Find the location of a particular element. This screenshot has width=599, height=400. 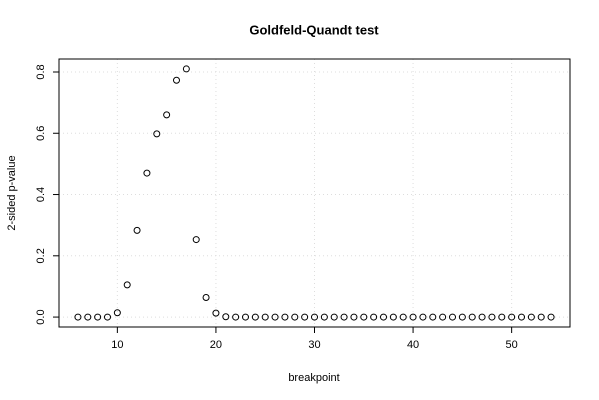

x-axis-label: breakpoint is located at coordinates (313, 378).